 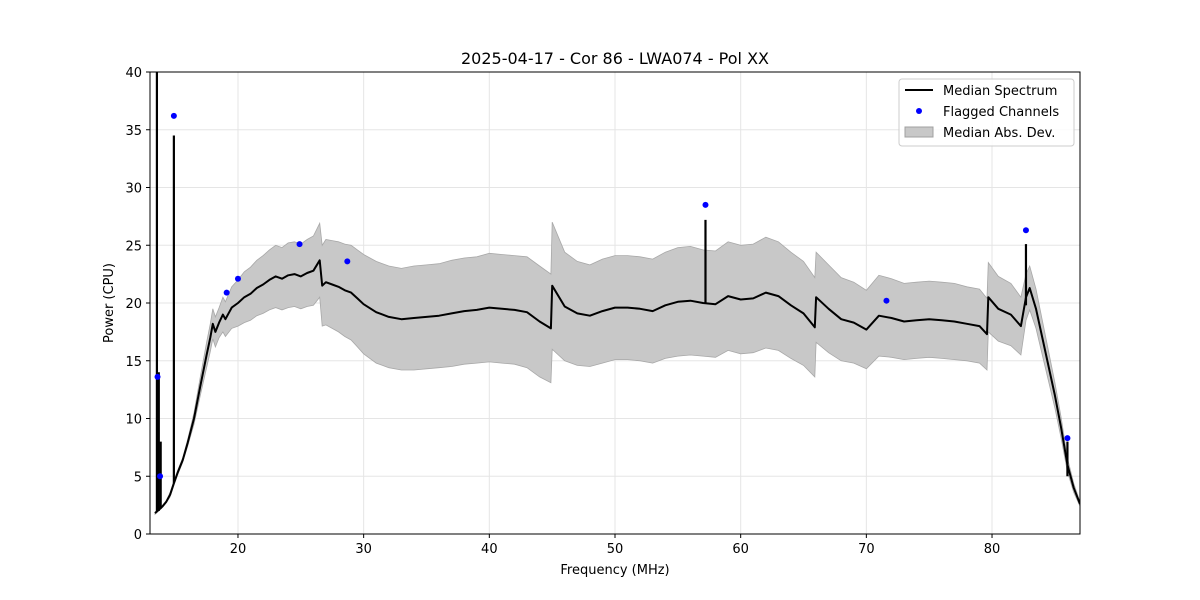 What do you see at coordinates (138, 535) in the screenshot?
I see `y-tick-label: 0` at bounding box center [138, 535].